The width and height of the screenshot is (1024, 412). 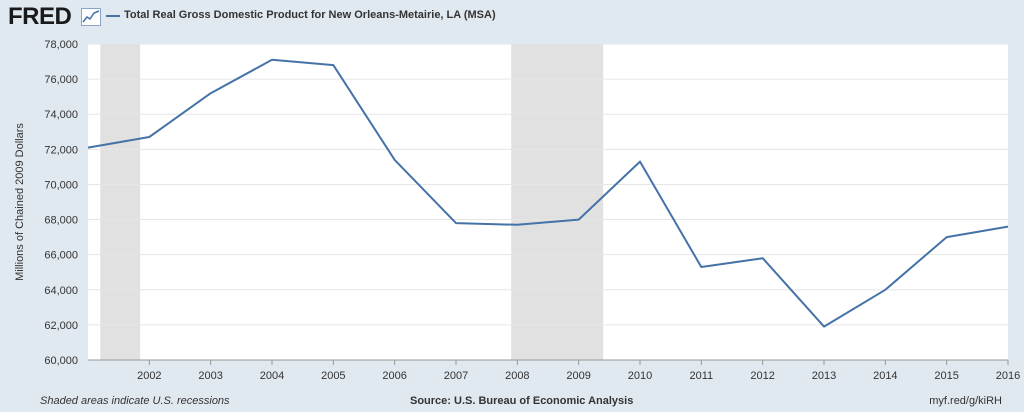 What do you see at coordinates (762, 376) in the screenshot?
I see `x-tick-label: 2012` at bounding box center [762, 376].